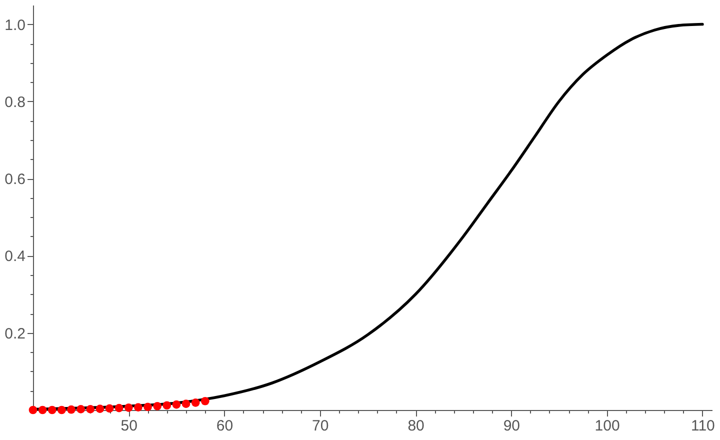 Image resolution: width=720 pixels, height=440 pixels. Describe the element at coordinates (15, 333) in the screenshot. I see `y-tick-label: 0.2` at that location.